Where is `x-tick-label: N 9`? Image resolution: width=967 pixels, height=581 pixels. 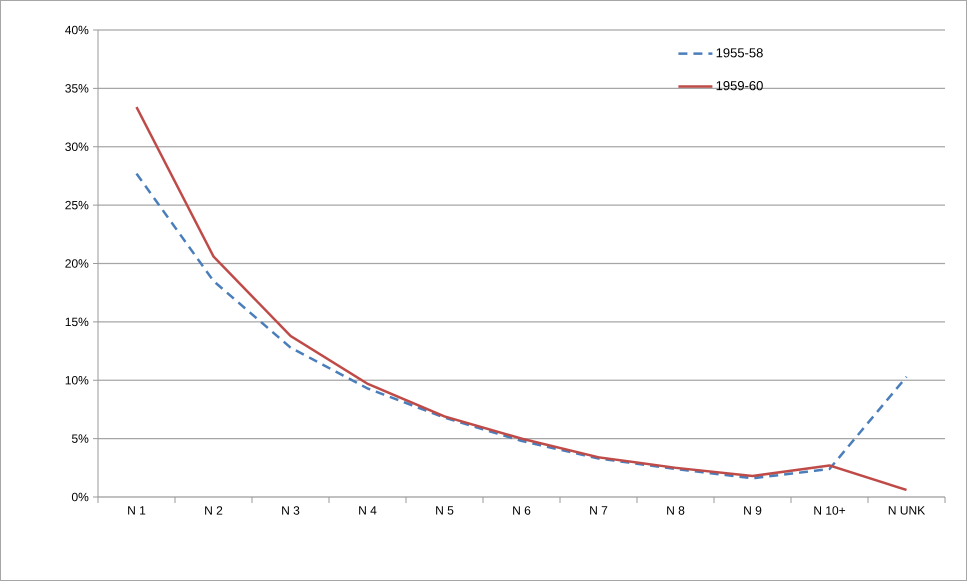 x-tick-label: N 9 is located at coordinates (753, 510).